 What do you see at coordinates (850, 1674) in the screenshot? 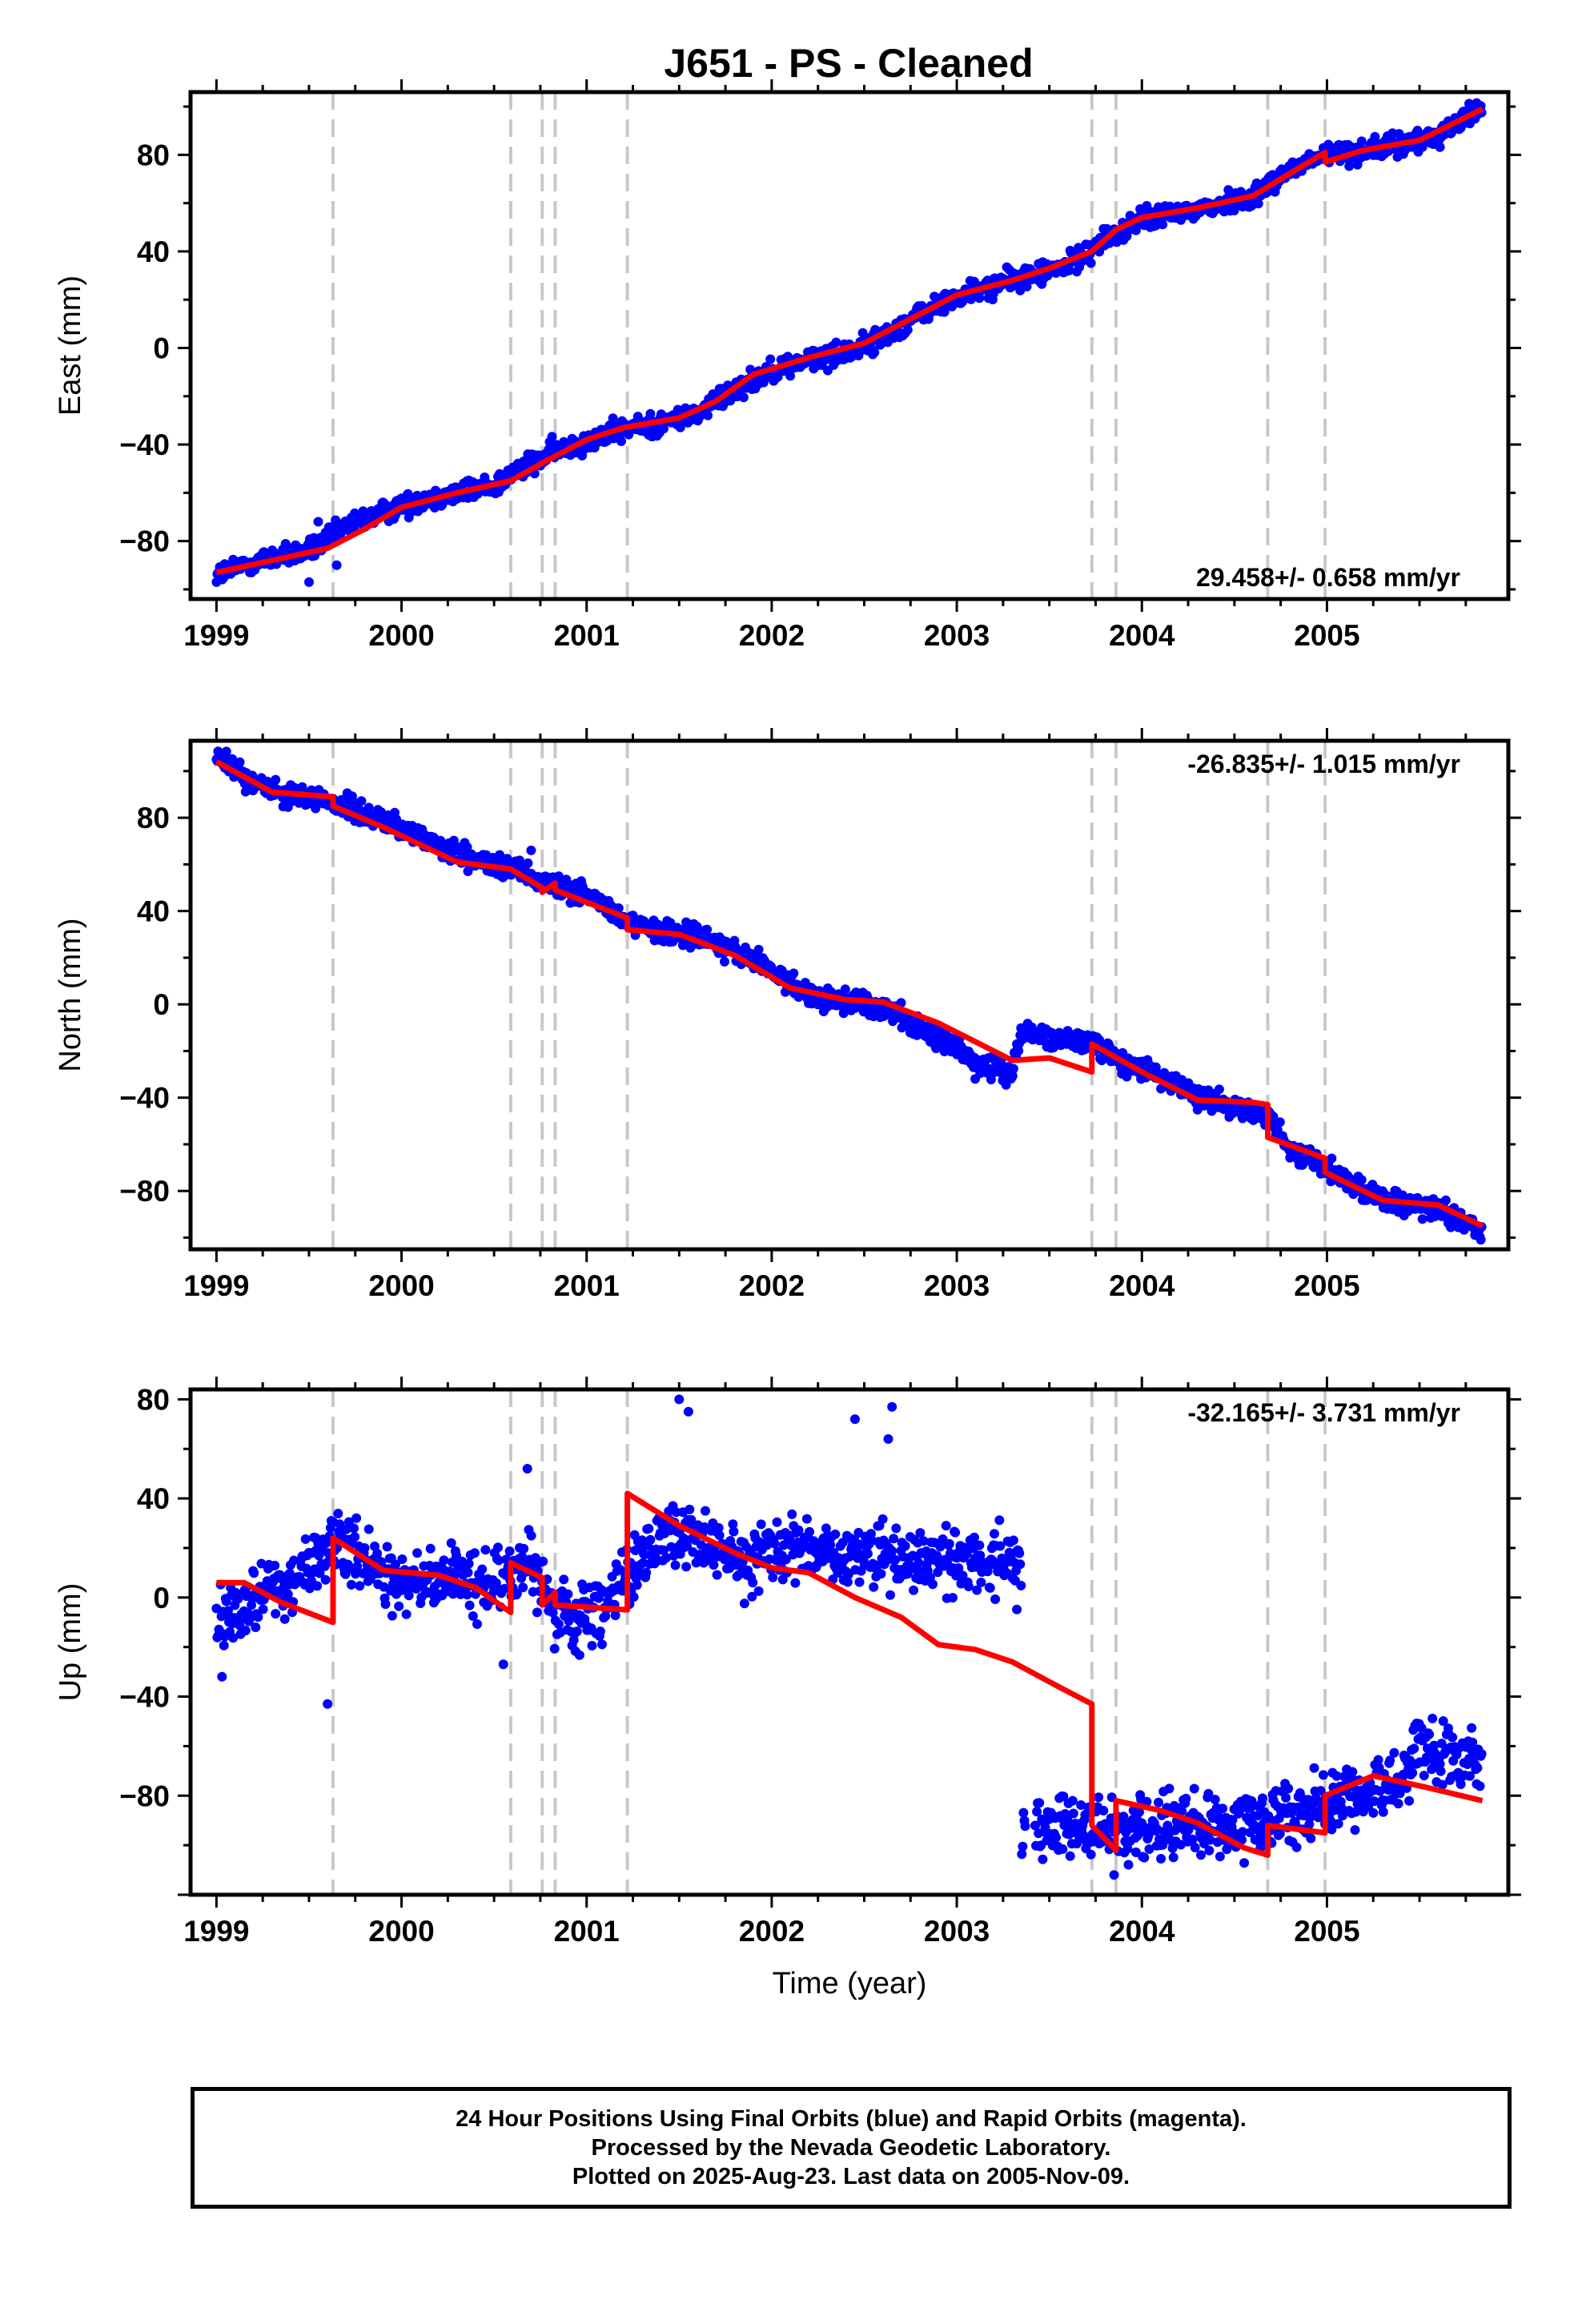
I see `model-line-group` at bounding box center [850, 1674].